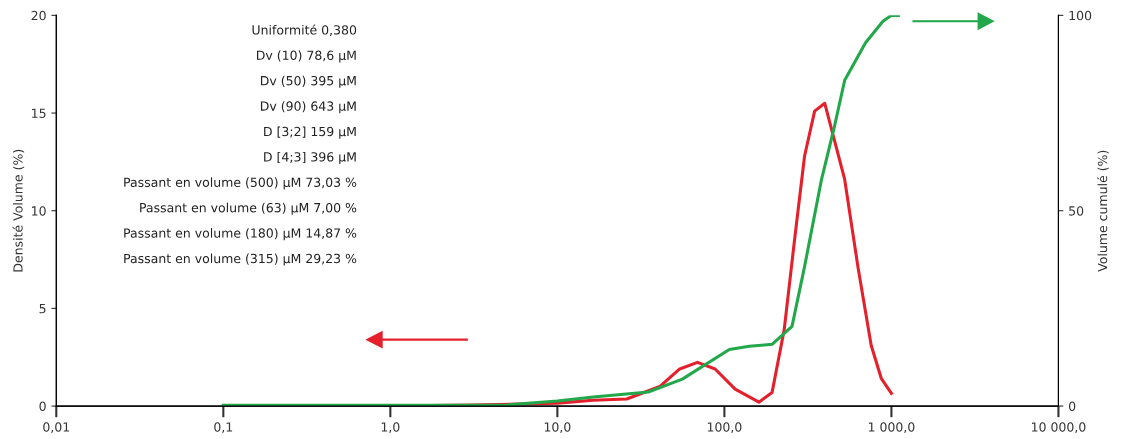 The image size is (1126, 439). Describe the element at coordinates (39, 211) in the screenshot. I see `y-tick-label: 10` at that location.